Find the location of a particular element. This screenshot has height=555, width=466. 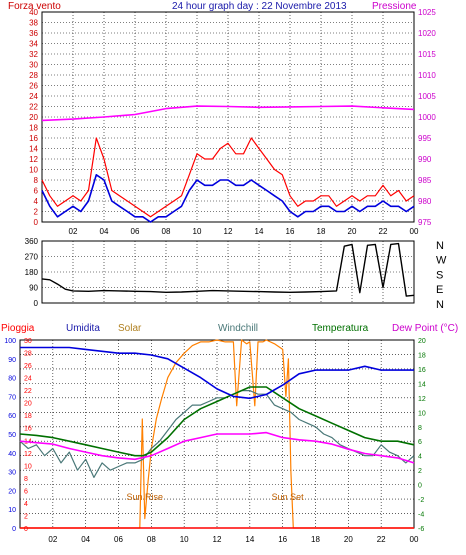

wind-ytick-label: 18 is located at coordinates (33, 128).